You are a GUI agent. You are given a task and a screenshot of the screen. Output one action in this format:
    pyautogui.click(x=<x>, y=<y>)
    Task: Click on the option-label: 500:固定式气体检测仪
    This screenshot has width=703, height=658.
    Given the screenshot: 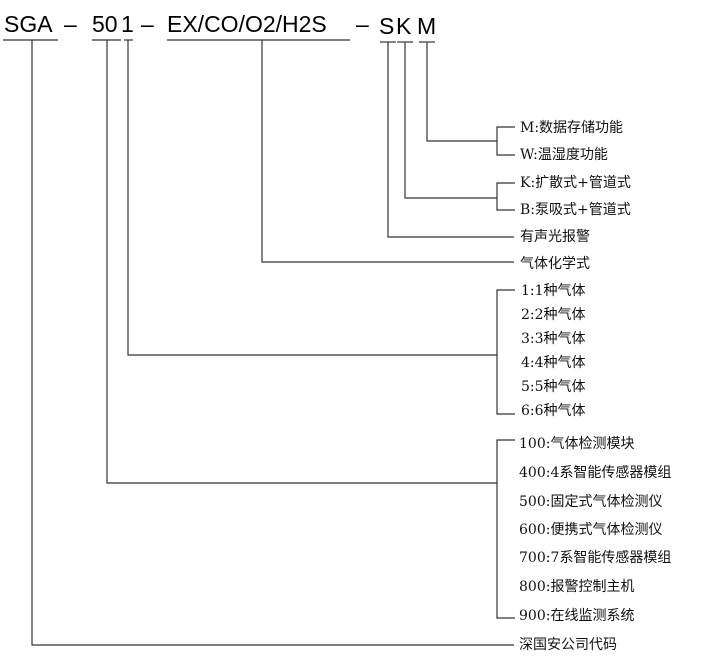 What is the action you would take?
    pyautogui.click(x=590, y=502)
    